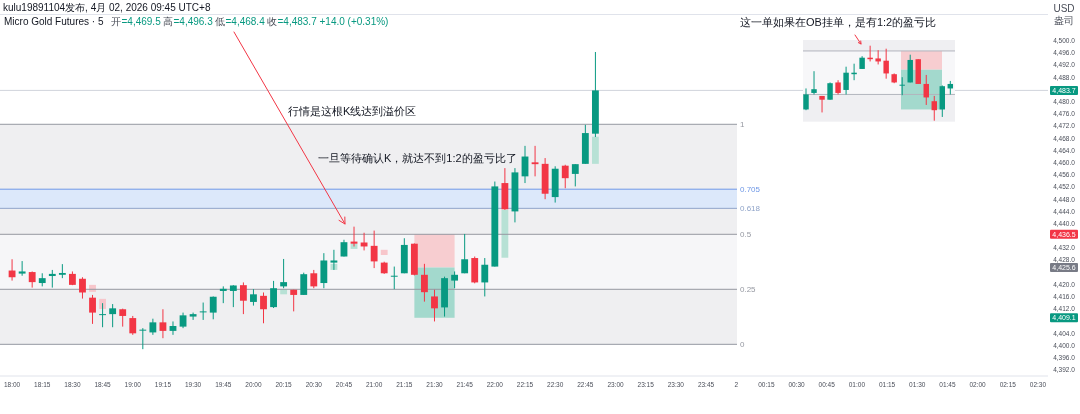  I want to click on annotation: 一旦等待确认K，就达不到1:2的盈亏比了, so click(417, 158).